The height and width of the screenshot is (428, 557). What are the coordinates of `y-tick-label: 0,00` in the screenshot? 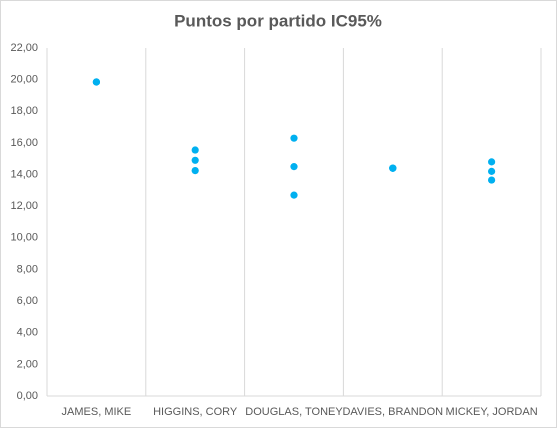 It's located at (27, 396).